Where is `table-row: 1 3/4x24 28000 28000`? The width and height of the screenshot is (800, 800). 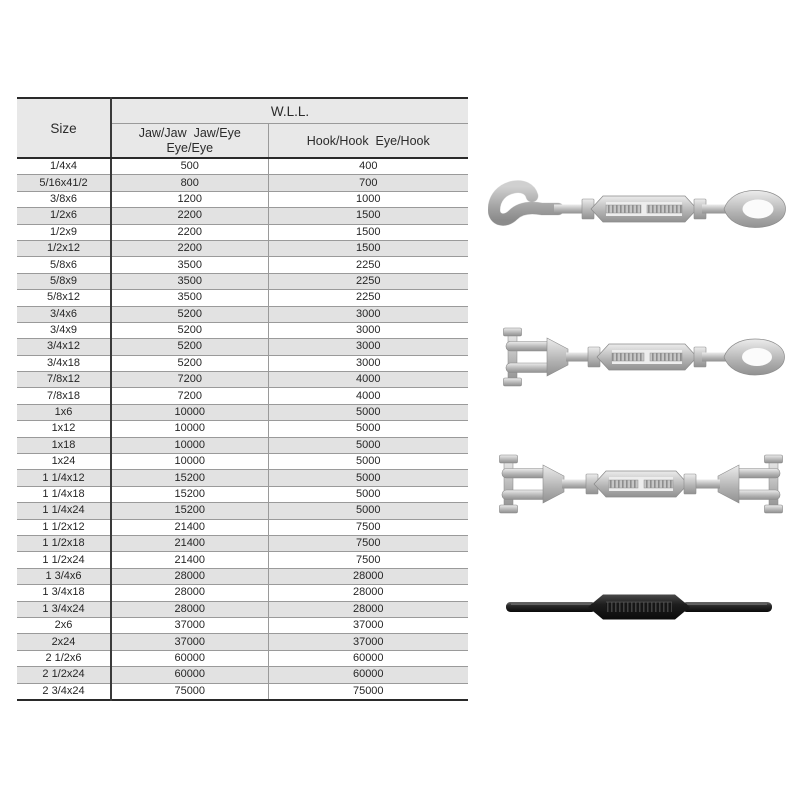
table-row: 1 3/4x24 28000 28000 is located at coordinates (243, 609).